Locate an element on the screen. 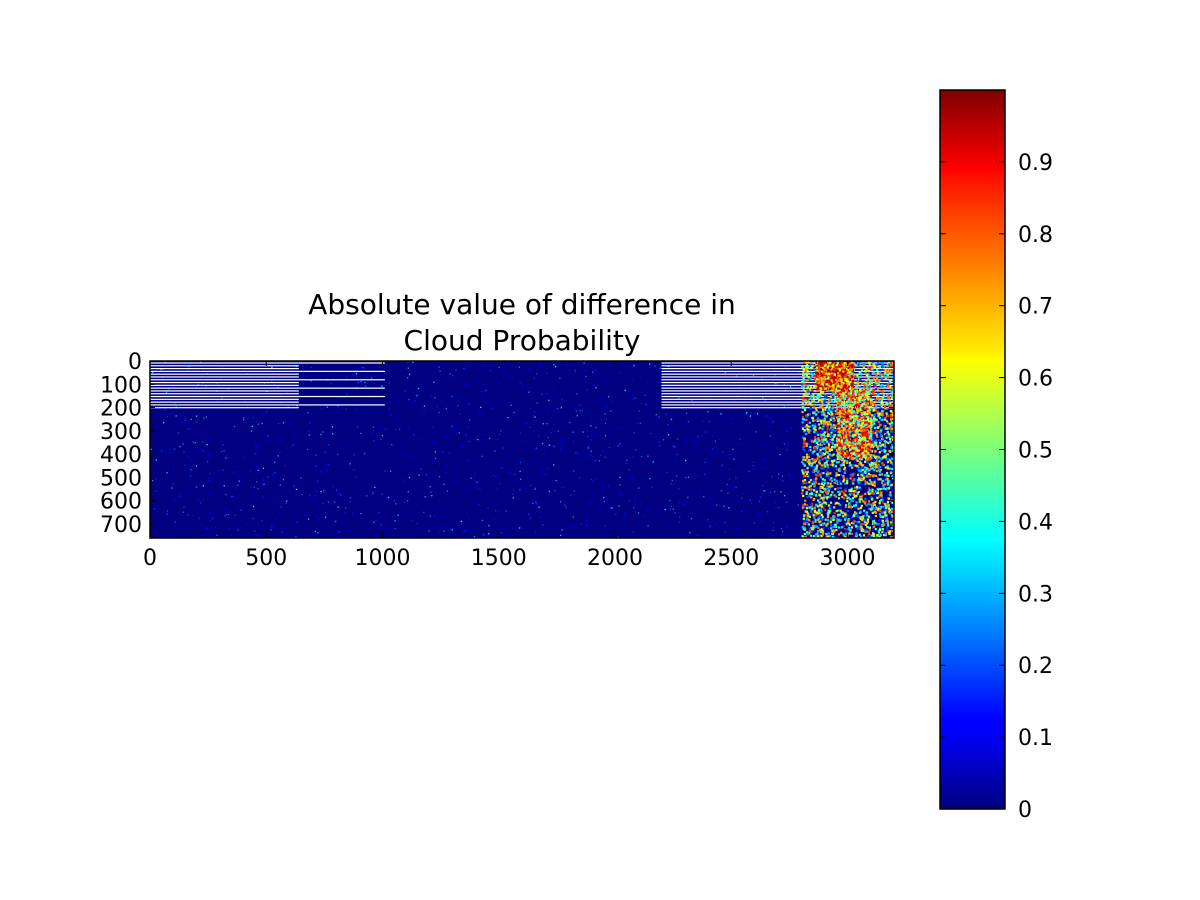 The image size is (1200, 900). plot-frame is located at coordinates (522, 449).